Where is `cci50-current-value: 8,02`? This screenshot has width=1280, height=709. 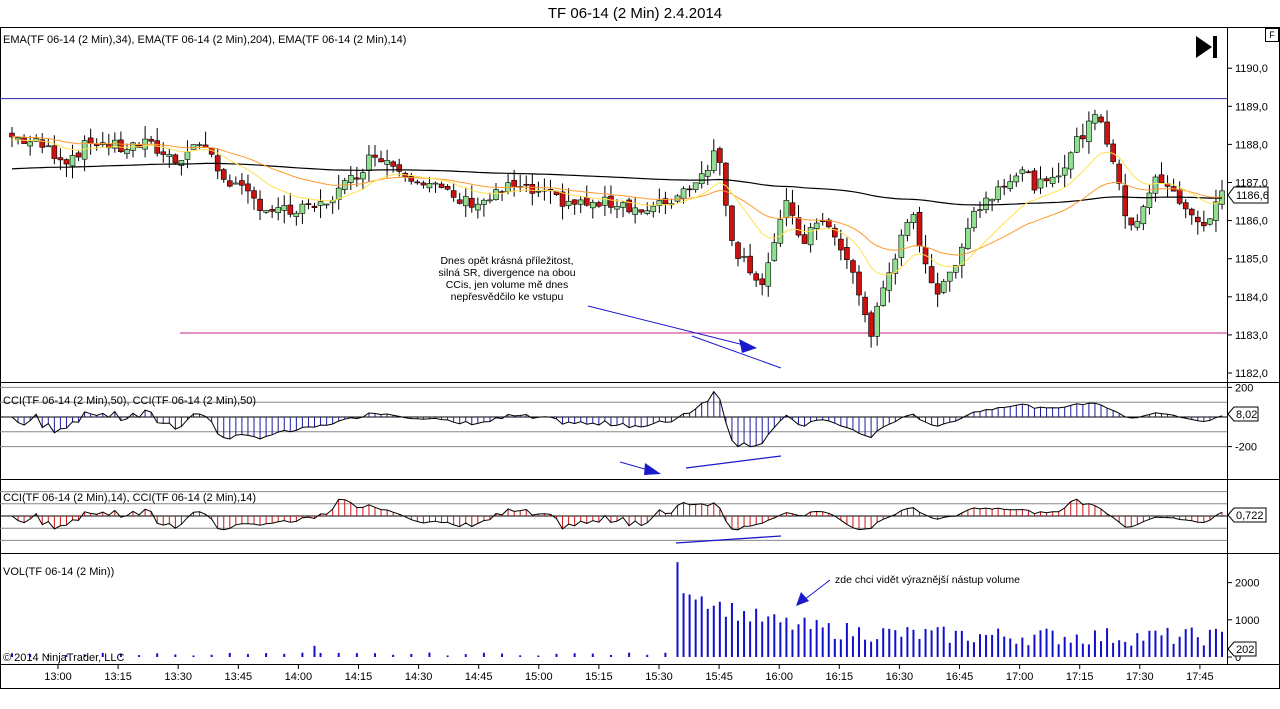 cci50-current-value: 8,02 is located at coordinates (1246, 415).